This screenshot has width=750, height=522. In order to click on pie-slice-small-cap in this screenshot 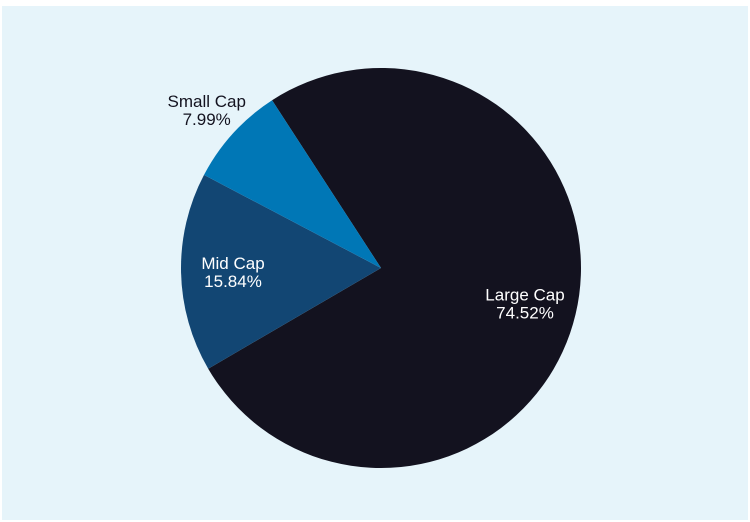, I will do `click(292, 184)`.